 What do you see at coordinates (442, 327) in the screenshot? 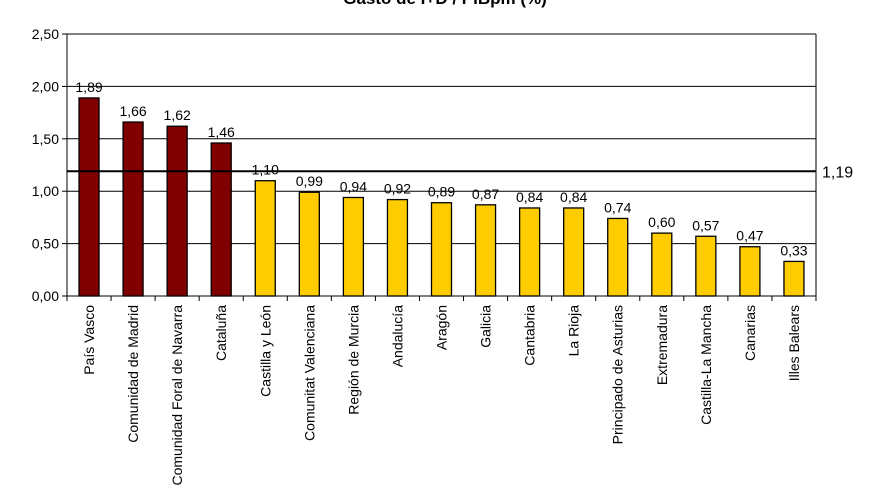
I see `category-label: Aragón` at bounding box center [442, 327].